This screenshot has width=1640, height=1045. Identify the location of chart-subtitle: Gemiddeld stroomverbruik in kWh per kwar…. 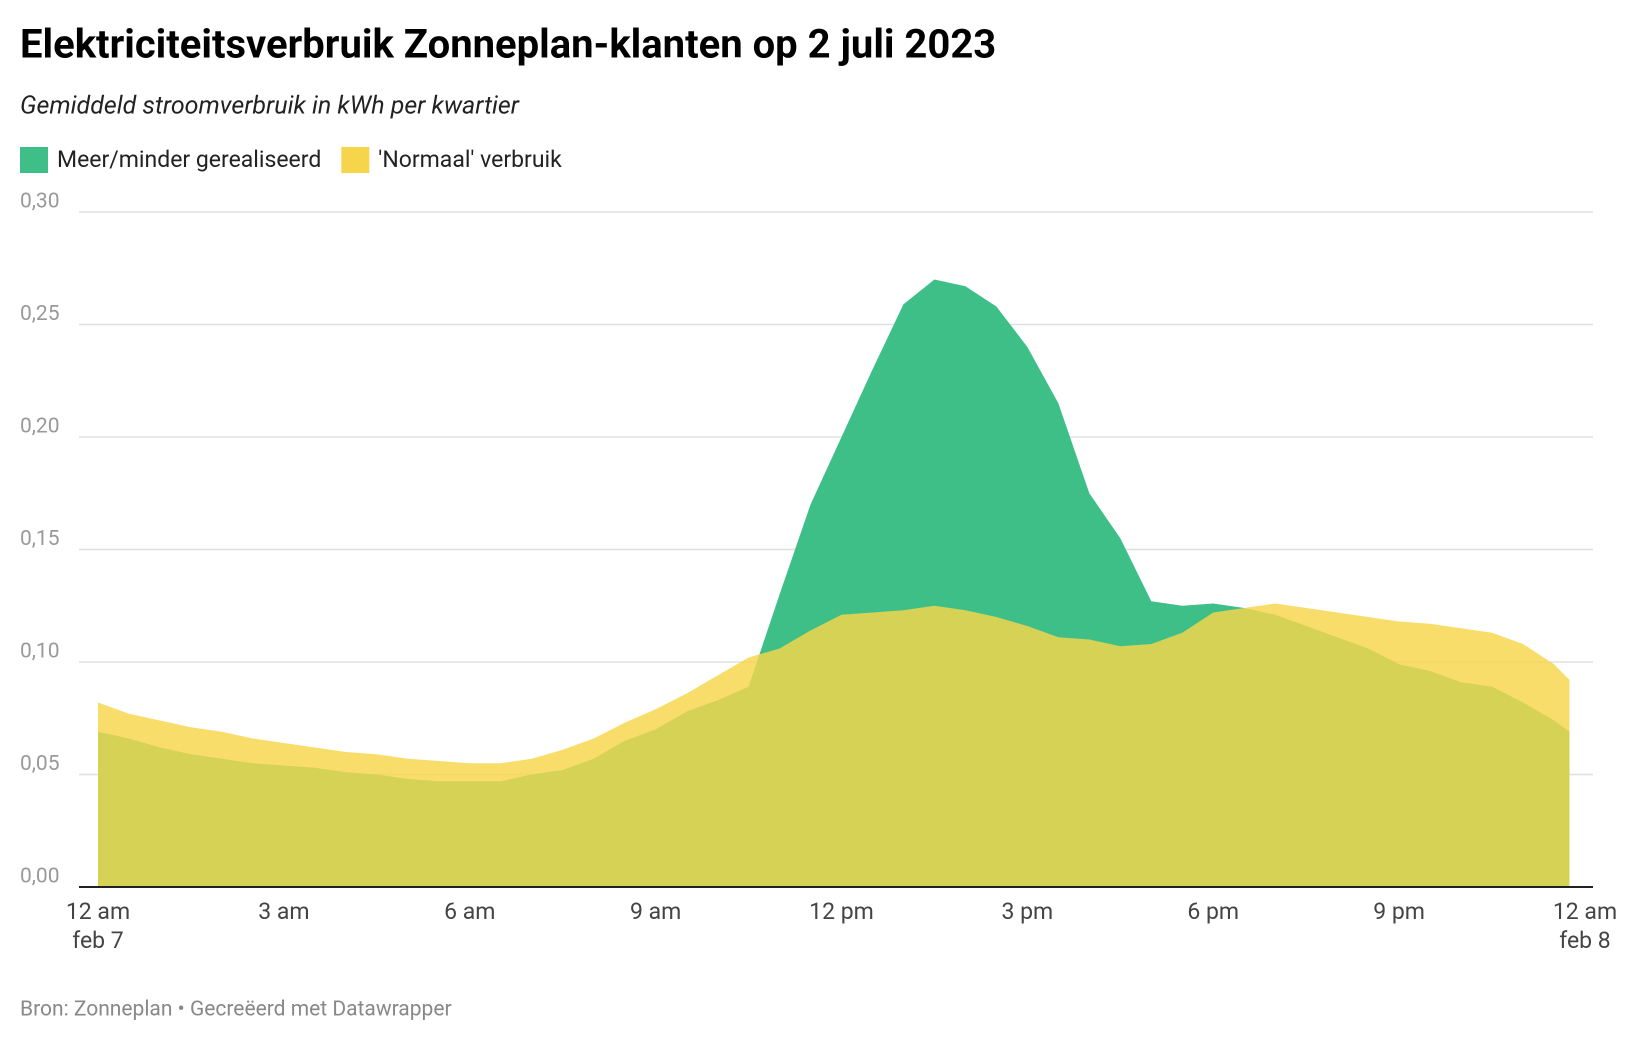
(270, 106).